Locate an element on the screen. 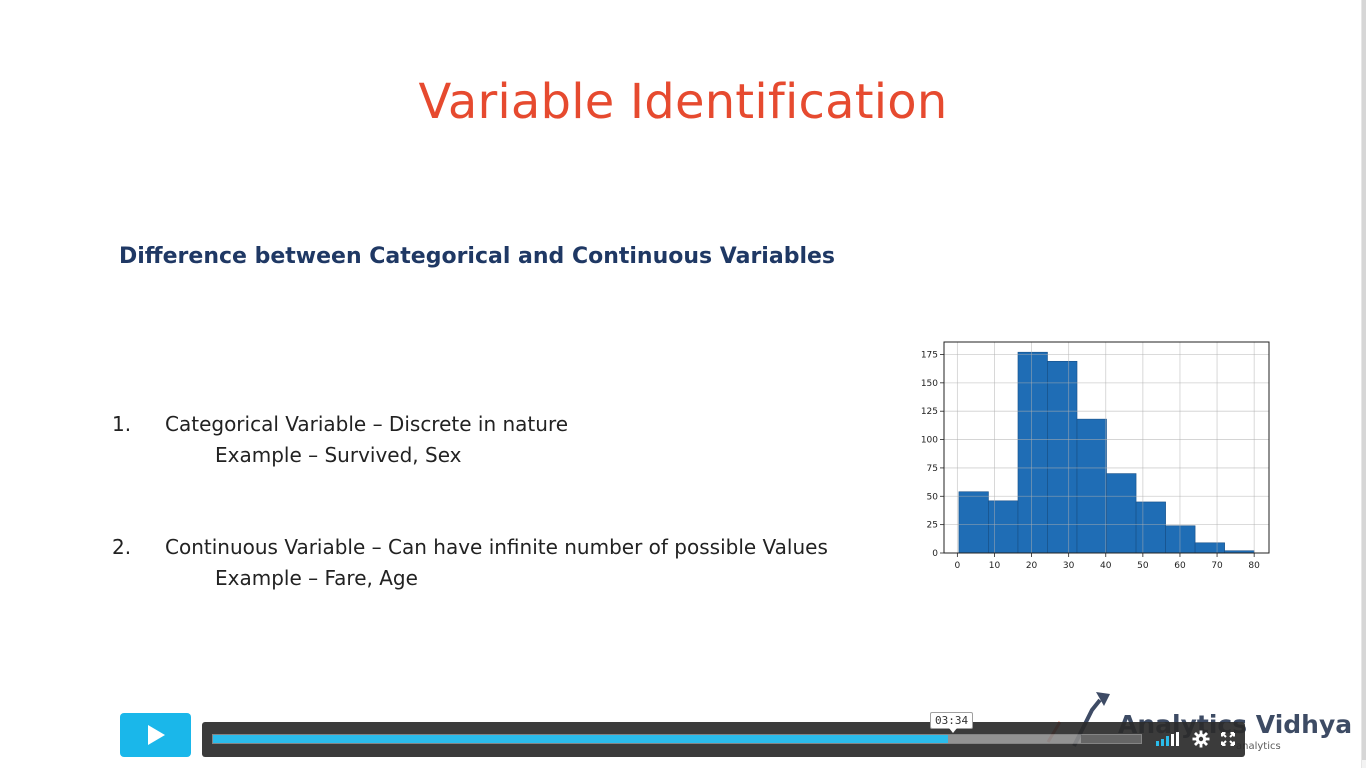 The image size is (1366, 772). page-scrollbar is located at coordinates (1363, 384).